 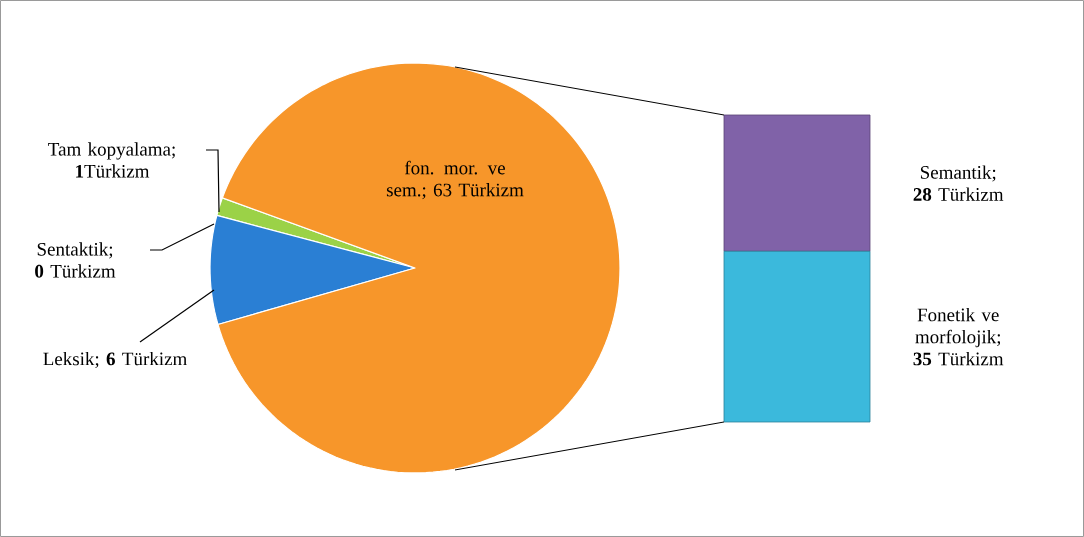 I want to click on category-label: Sentaktik; 0 Türkizm, so click(x=75, y=260).